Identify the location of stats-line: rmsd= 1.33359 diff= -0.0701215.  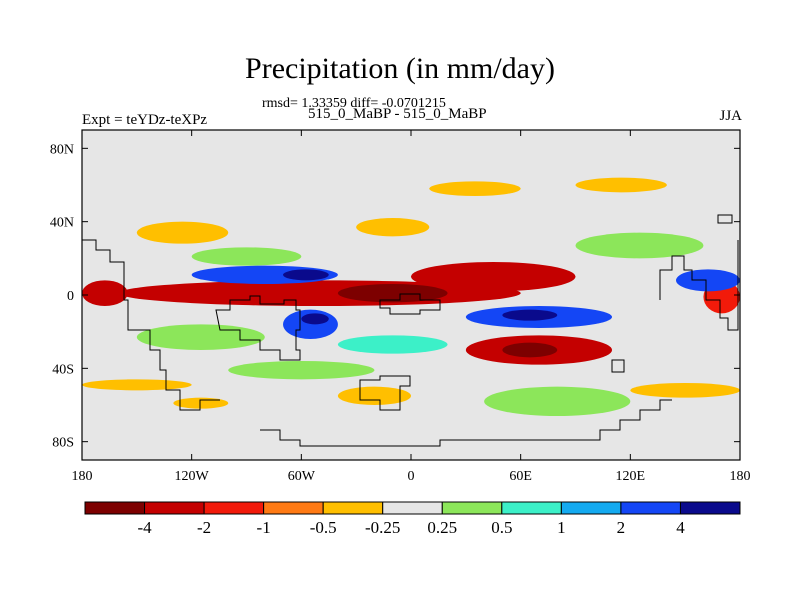
(354, 103).